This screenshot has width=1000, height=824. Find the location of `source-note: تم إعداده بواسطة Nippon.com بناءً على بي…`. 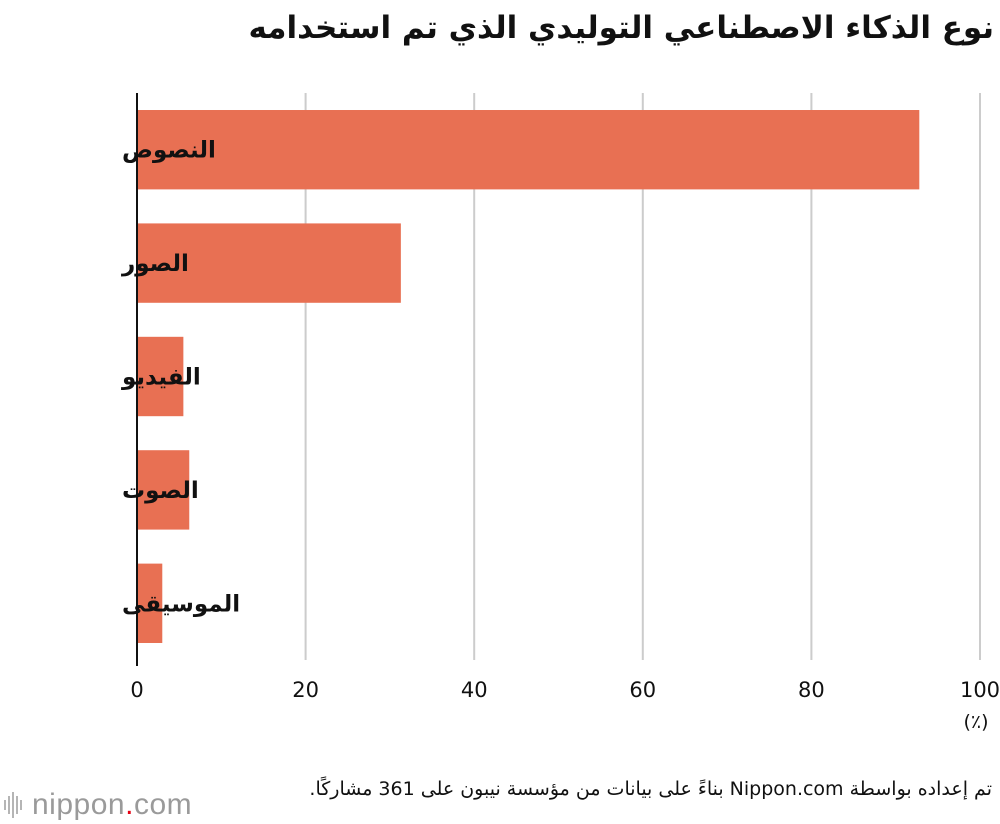

source-note: تم إعداده بواسطة Nippon.com بناءً على بي… is located at coordinates (650, 789).